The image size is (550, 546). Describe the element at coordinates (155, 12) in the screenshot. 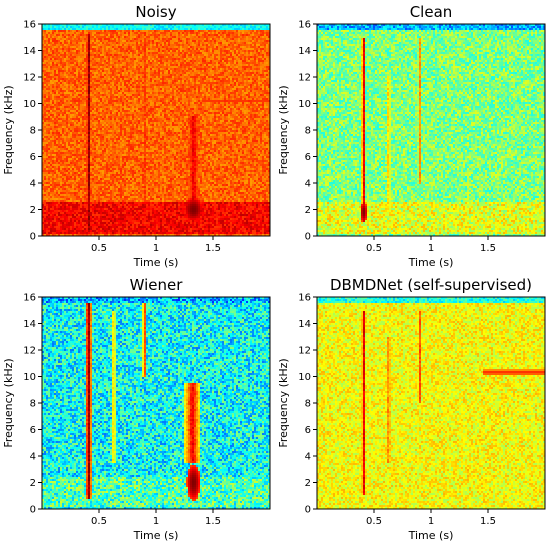

I see `chart-title: Noisy` at that location.